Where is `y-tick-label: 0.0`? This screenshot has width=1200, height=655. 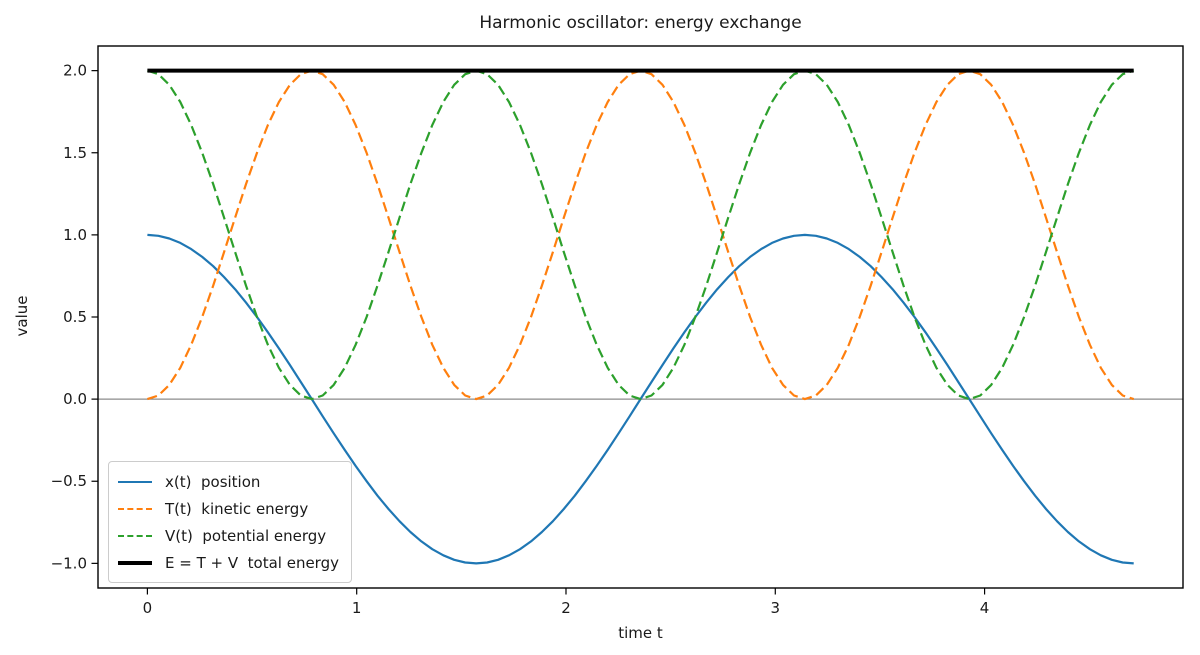 y-tick-label: 0.0 is located at coordinates (75, 399).